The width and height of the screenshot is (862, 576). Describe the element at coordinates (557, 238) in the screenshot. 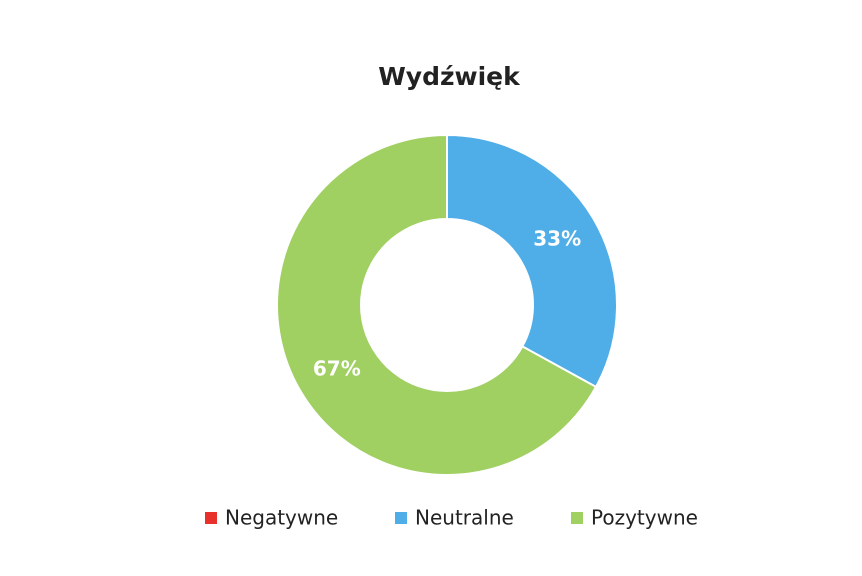

I see `data-label: 33%` at that location.